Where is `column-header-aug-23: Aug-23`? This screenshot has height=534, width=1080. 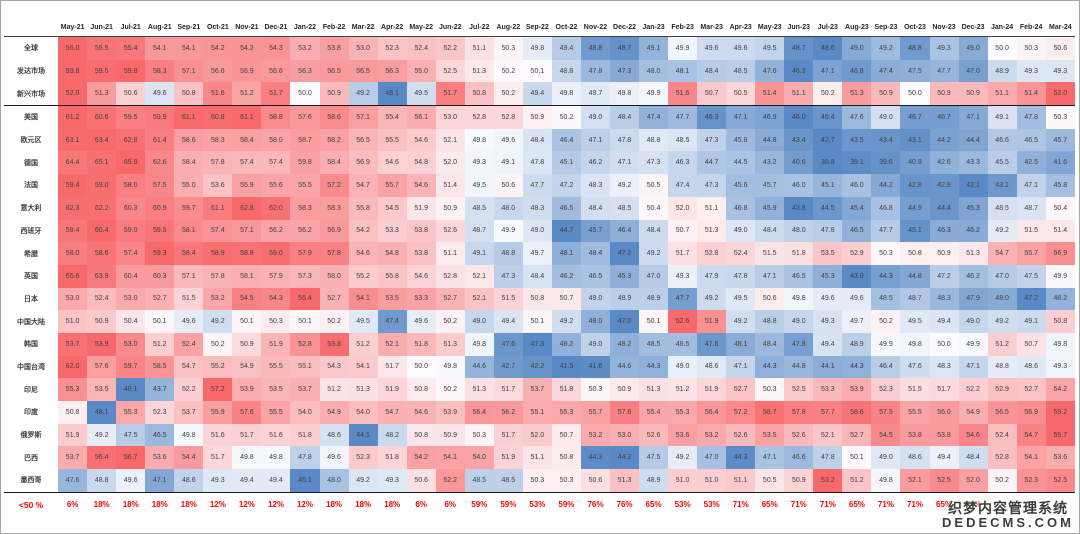
column-header-aug-23: Aug-23 is located at coordinates (857, 27).